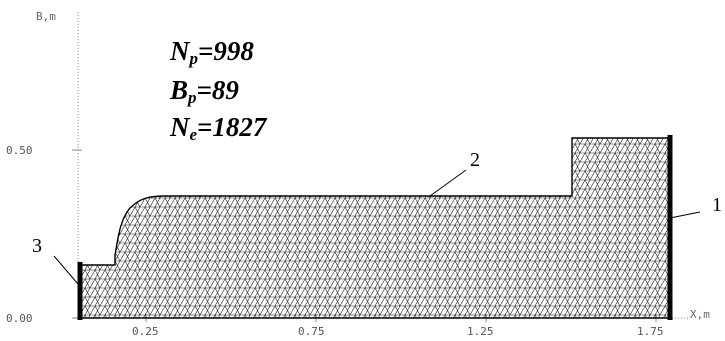  Describe the element at coordinates (193, 134) in the screenshot. I see `param-ne-sub: e` at that location.